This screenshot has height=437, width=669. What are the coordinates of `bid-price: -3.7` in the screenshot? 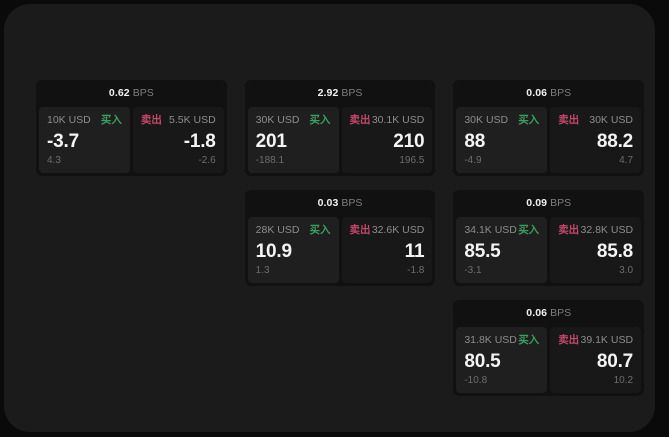 It's located at (63, 141).